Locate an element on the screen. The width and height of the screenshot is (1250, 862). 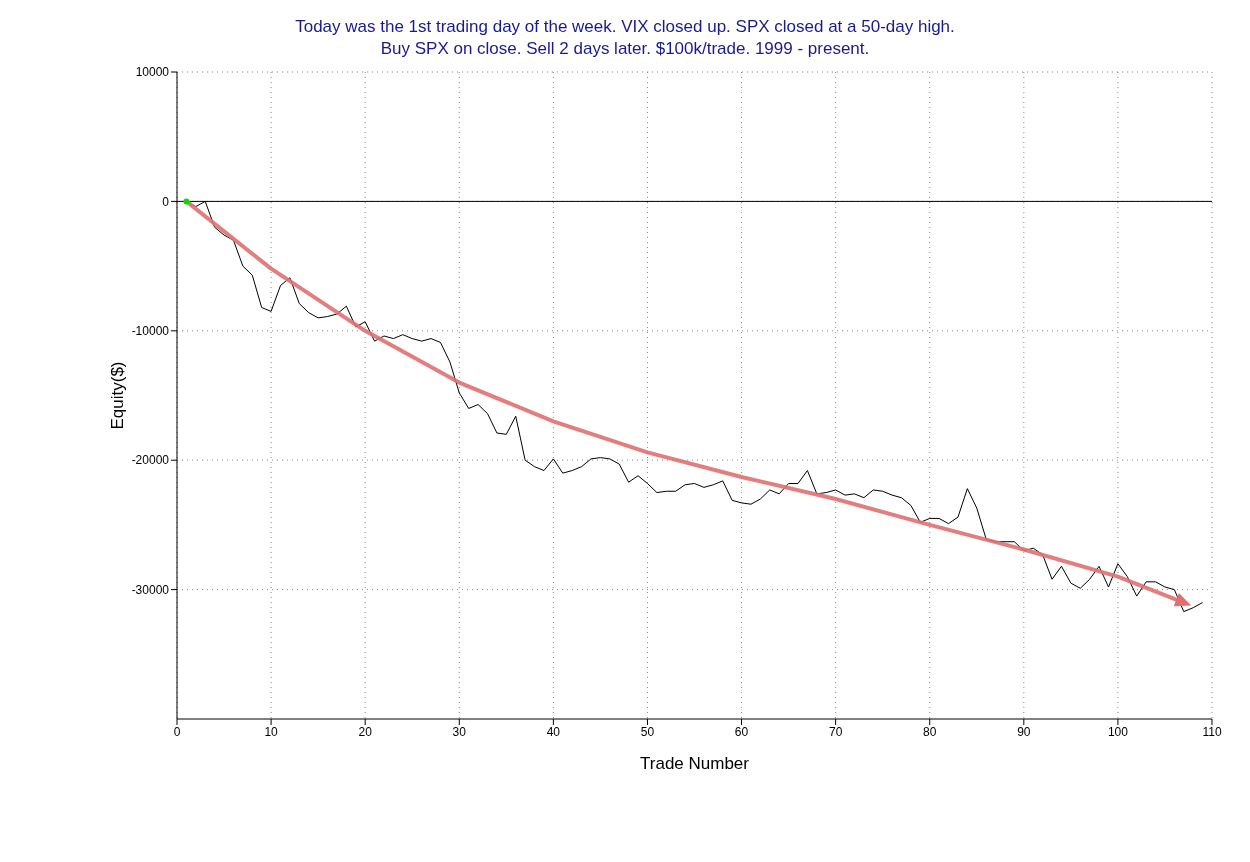
x-tick-label: 30 is located at coordinates (459, 731).